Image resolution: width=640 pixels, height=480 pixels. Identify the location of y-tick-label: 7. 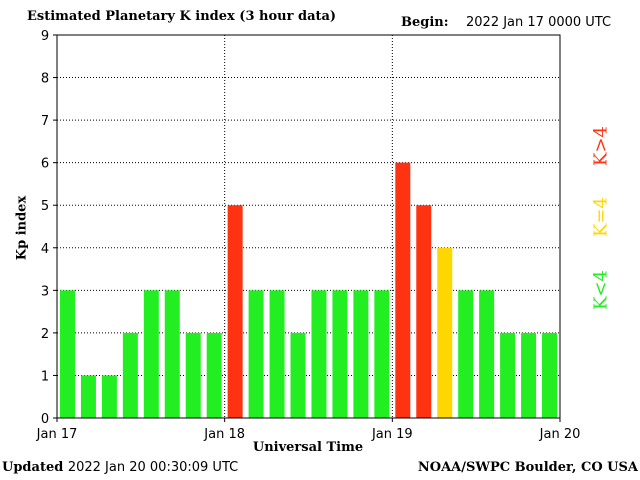
(45, 121).